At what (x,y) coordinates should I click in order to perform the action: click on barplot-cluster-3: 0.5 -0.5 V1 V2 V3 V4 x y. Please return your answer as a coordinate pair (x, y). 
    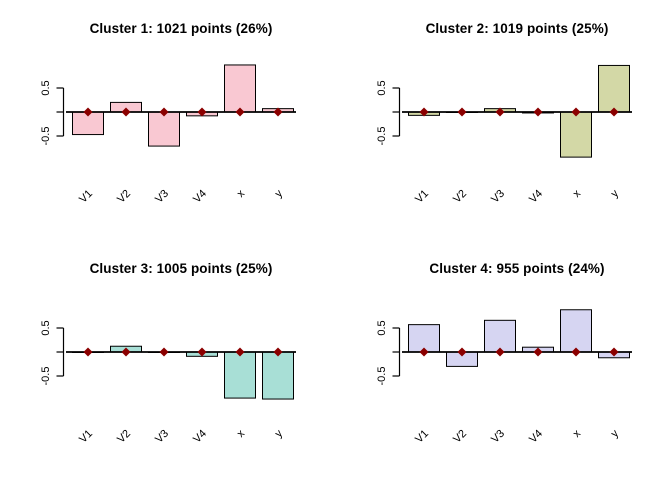
    Looking at the image, I should click on (168, 383).